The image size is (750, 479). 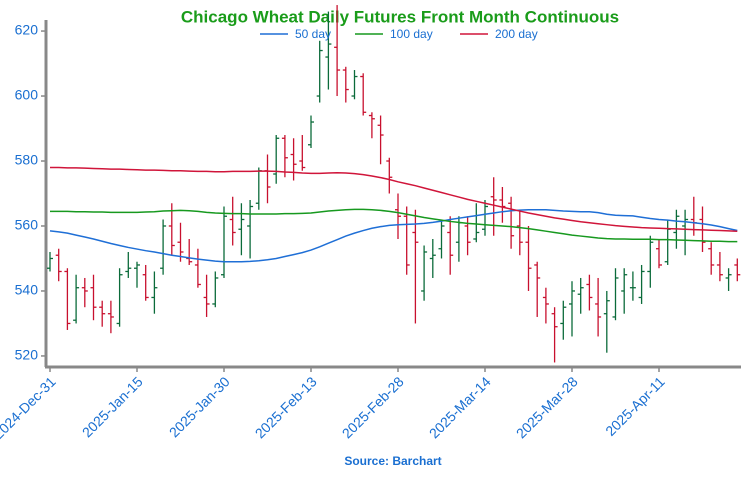 What do you see at coordinates (199, 406) in the screenshot?
I see `x-tick-label: 2025-Jan-30` at bounding box center [199, 406].